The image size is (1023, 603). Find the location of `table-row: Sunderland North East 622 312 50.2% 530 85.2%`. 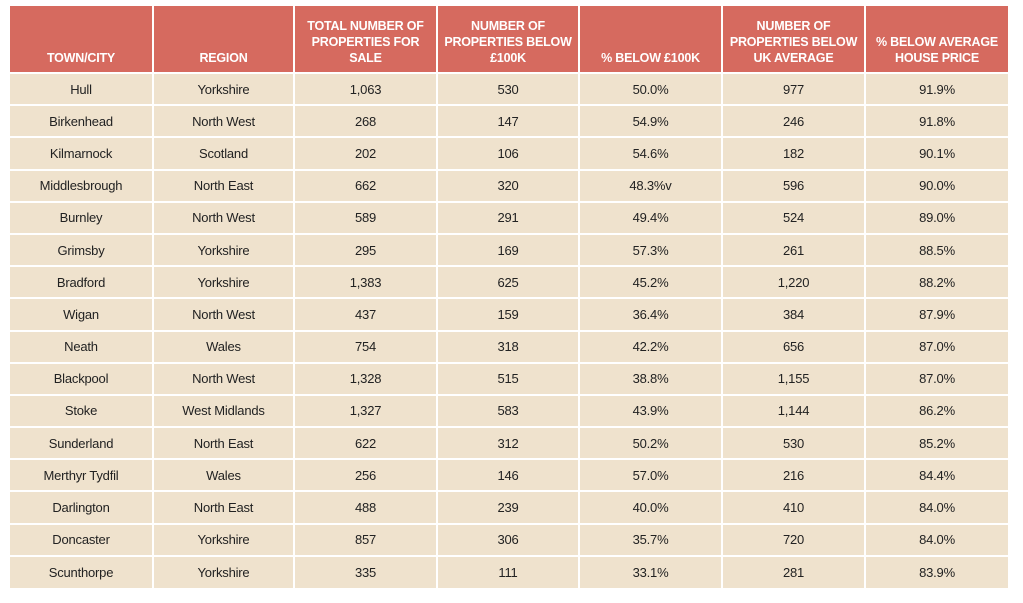

table-row: Sunderland North East 622 312 50.2% 530 85.2% is located at coordinates (509, 444).